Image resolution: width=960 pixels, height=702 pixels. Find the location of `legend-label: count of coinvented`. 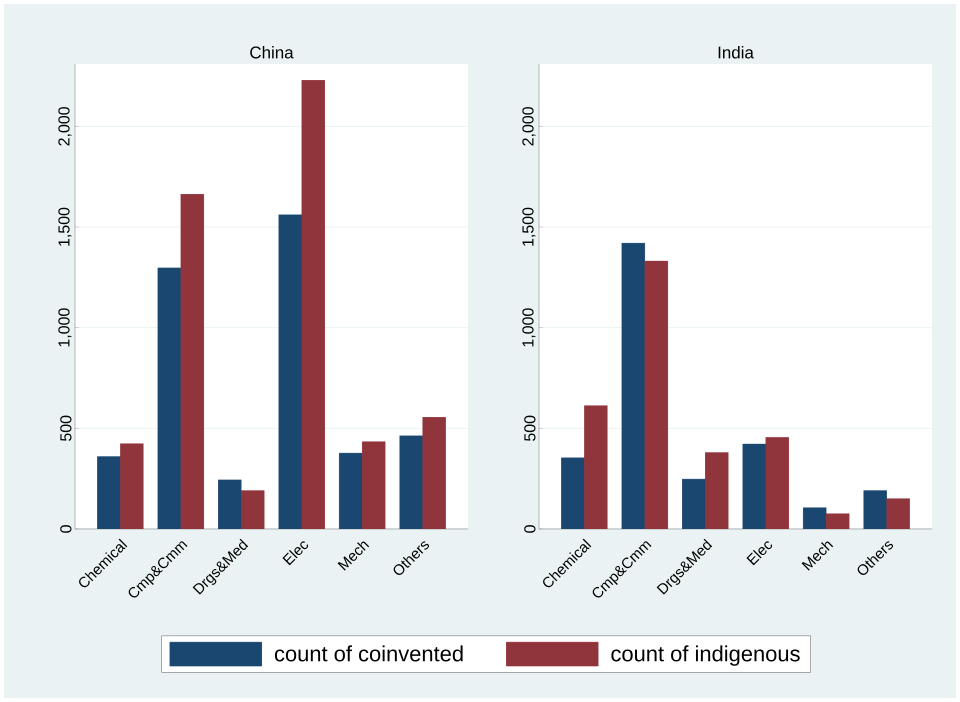

legend-label: count of coinvented is located at coordinates (368, 653).